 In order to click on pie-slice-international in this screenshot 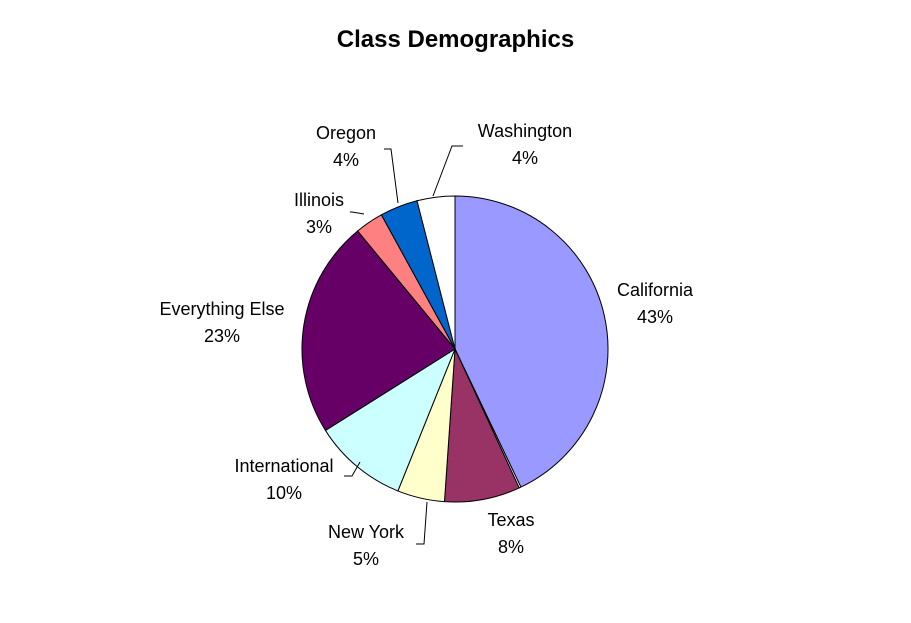, I will do `click(390, 419)`.